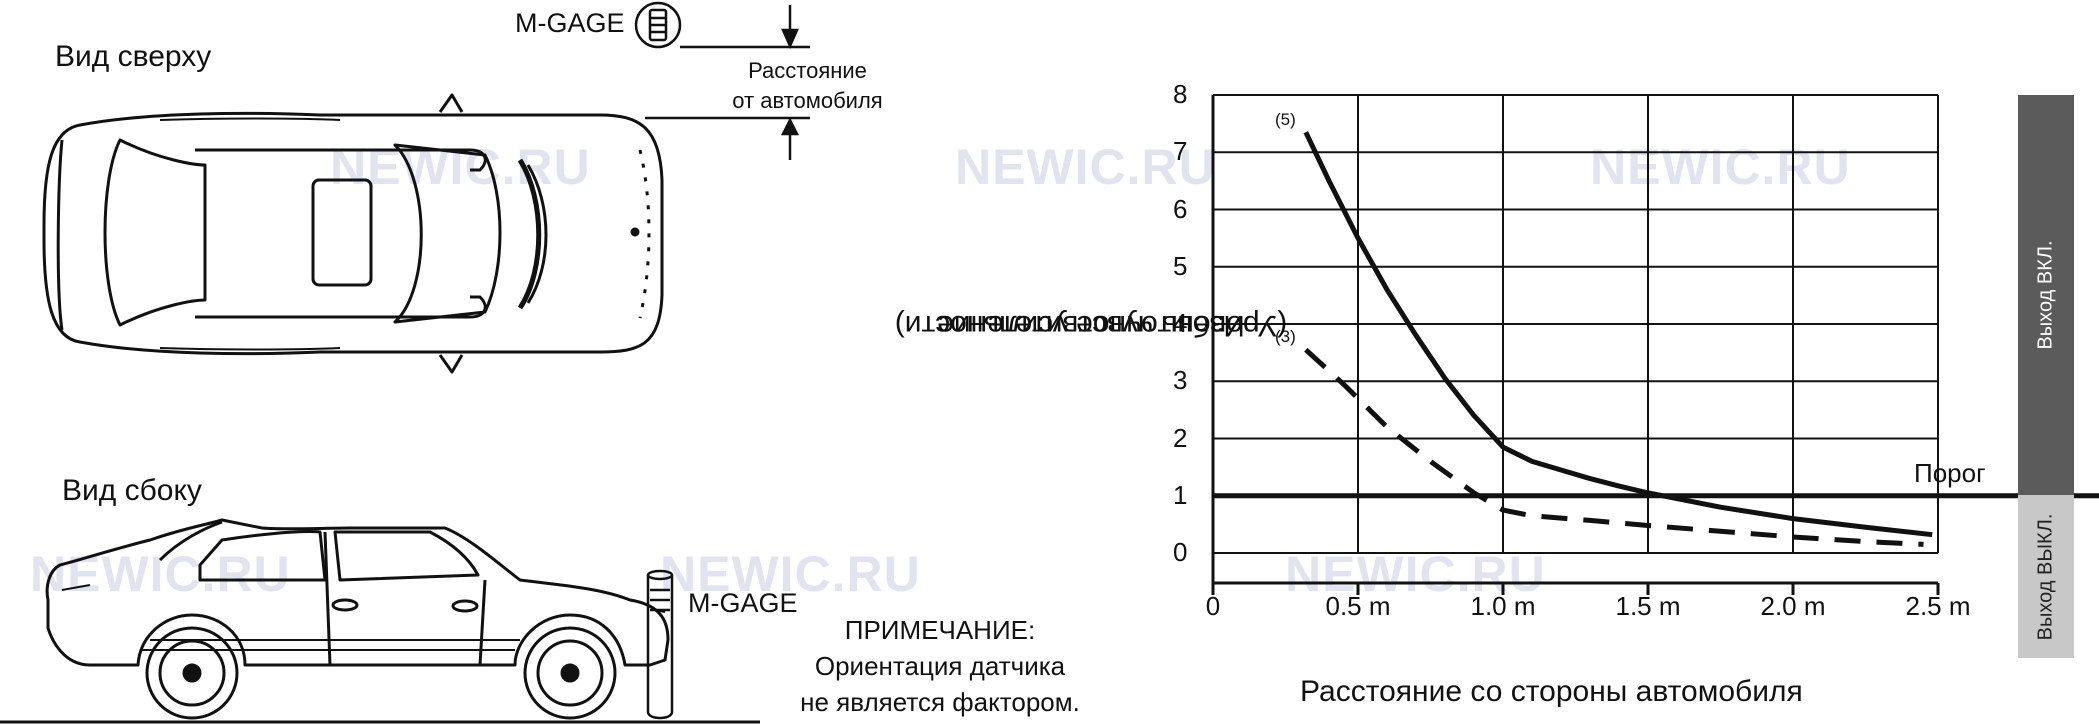 The width and height of the screenshot is (2099, 726). Describe the element at coordinates (1180, 437) in the screenshot. I see `y-tick-label: 2` at that location.